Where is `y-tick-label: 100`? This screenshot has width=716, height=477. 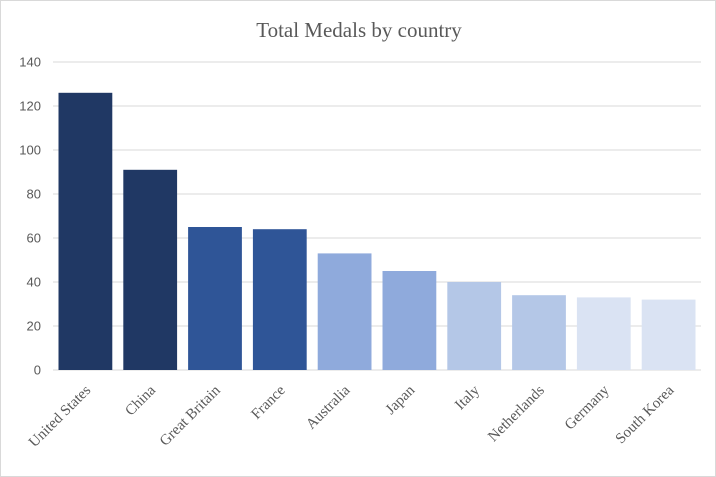
y-tick-label: 100 is located at coordinates (30, 150).